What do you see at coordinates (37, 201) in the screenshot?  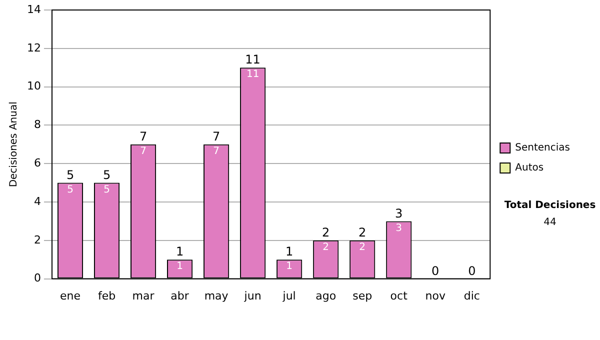 I see `y-tick-label: 4` at bounding box center [37, 201].